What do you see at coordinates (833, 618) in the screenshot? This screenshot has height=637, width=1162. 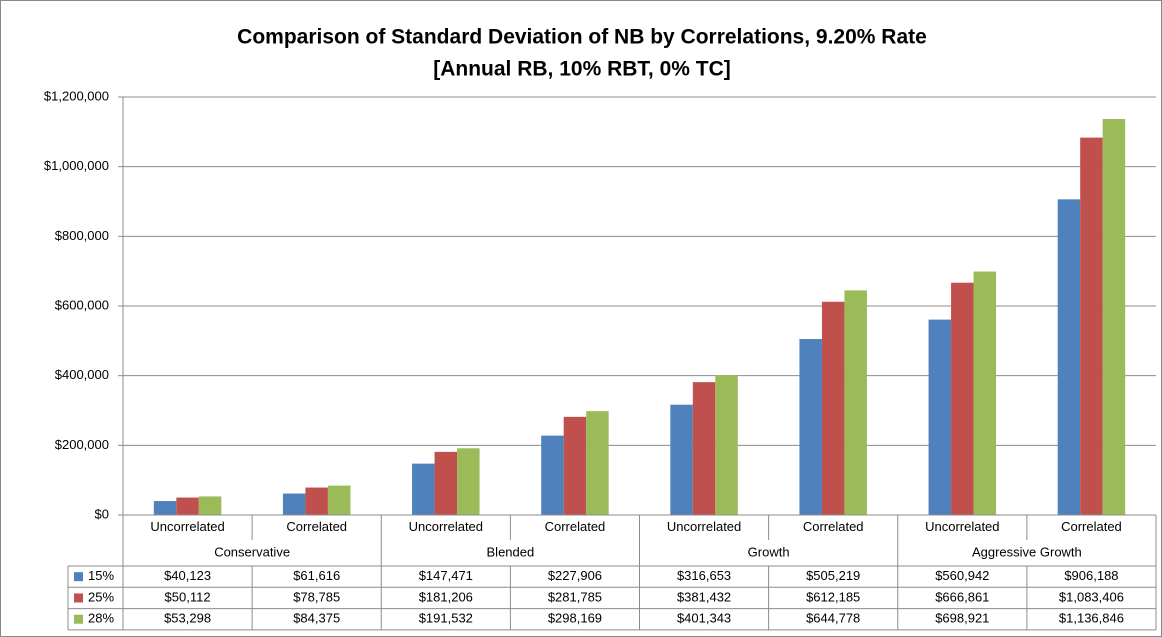 I see `table-value: $644,778` at bounding box center [833, 618].